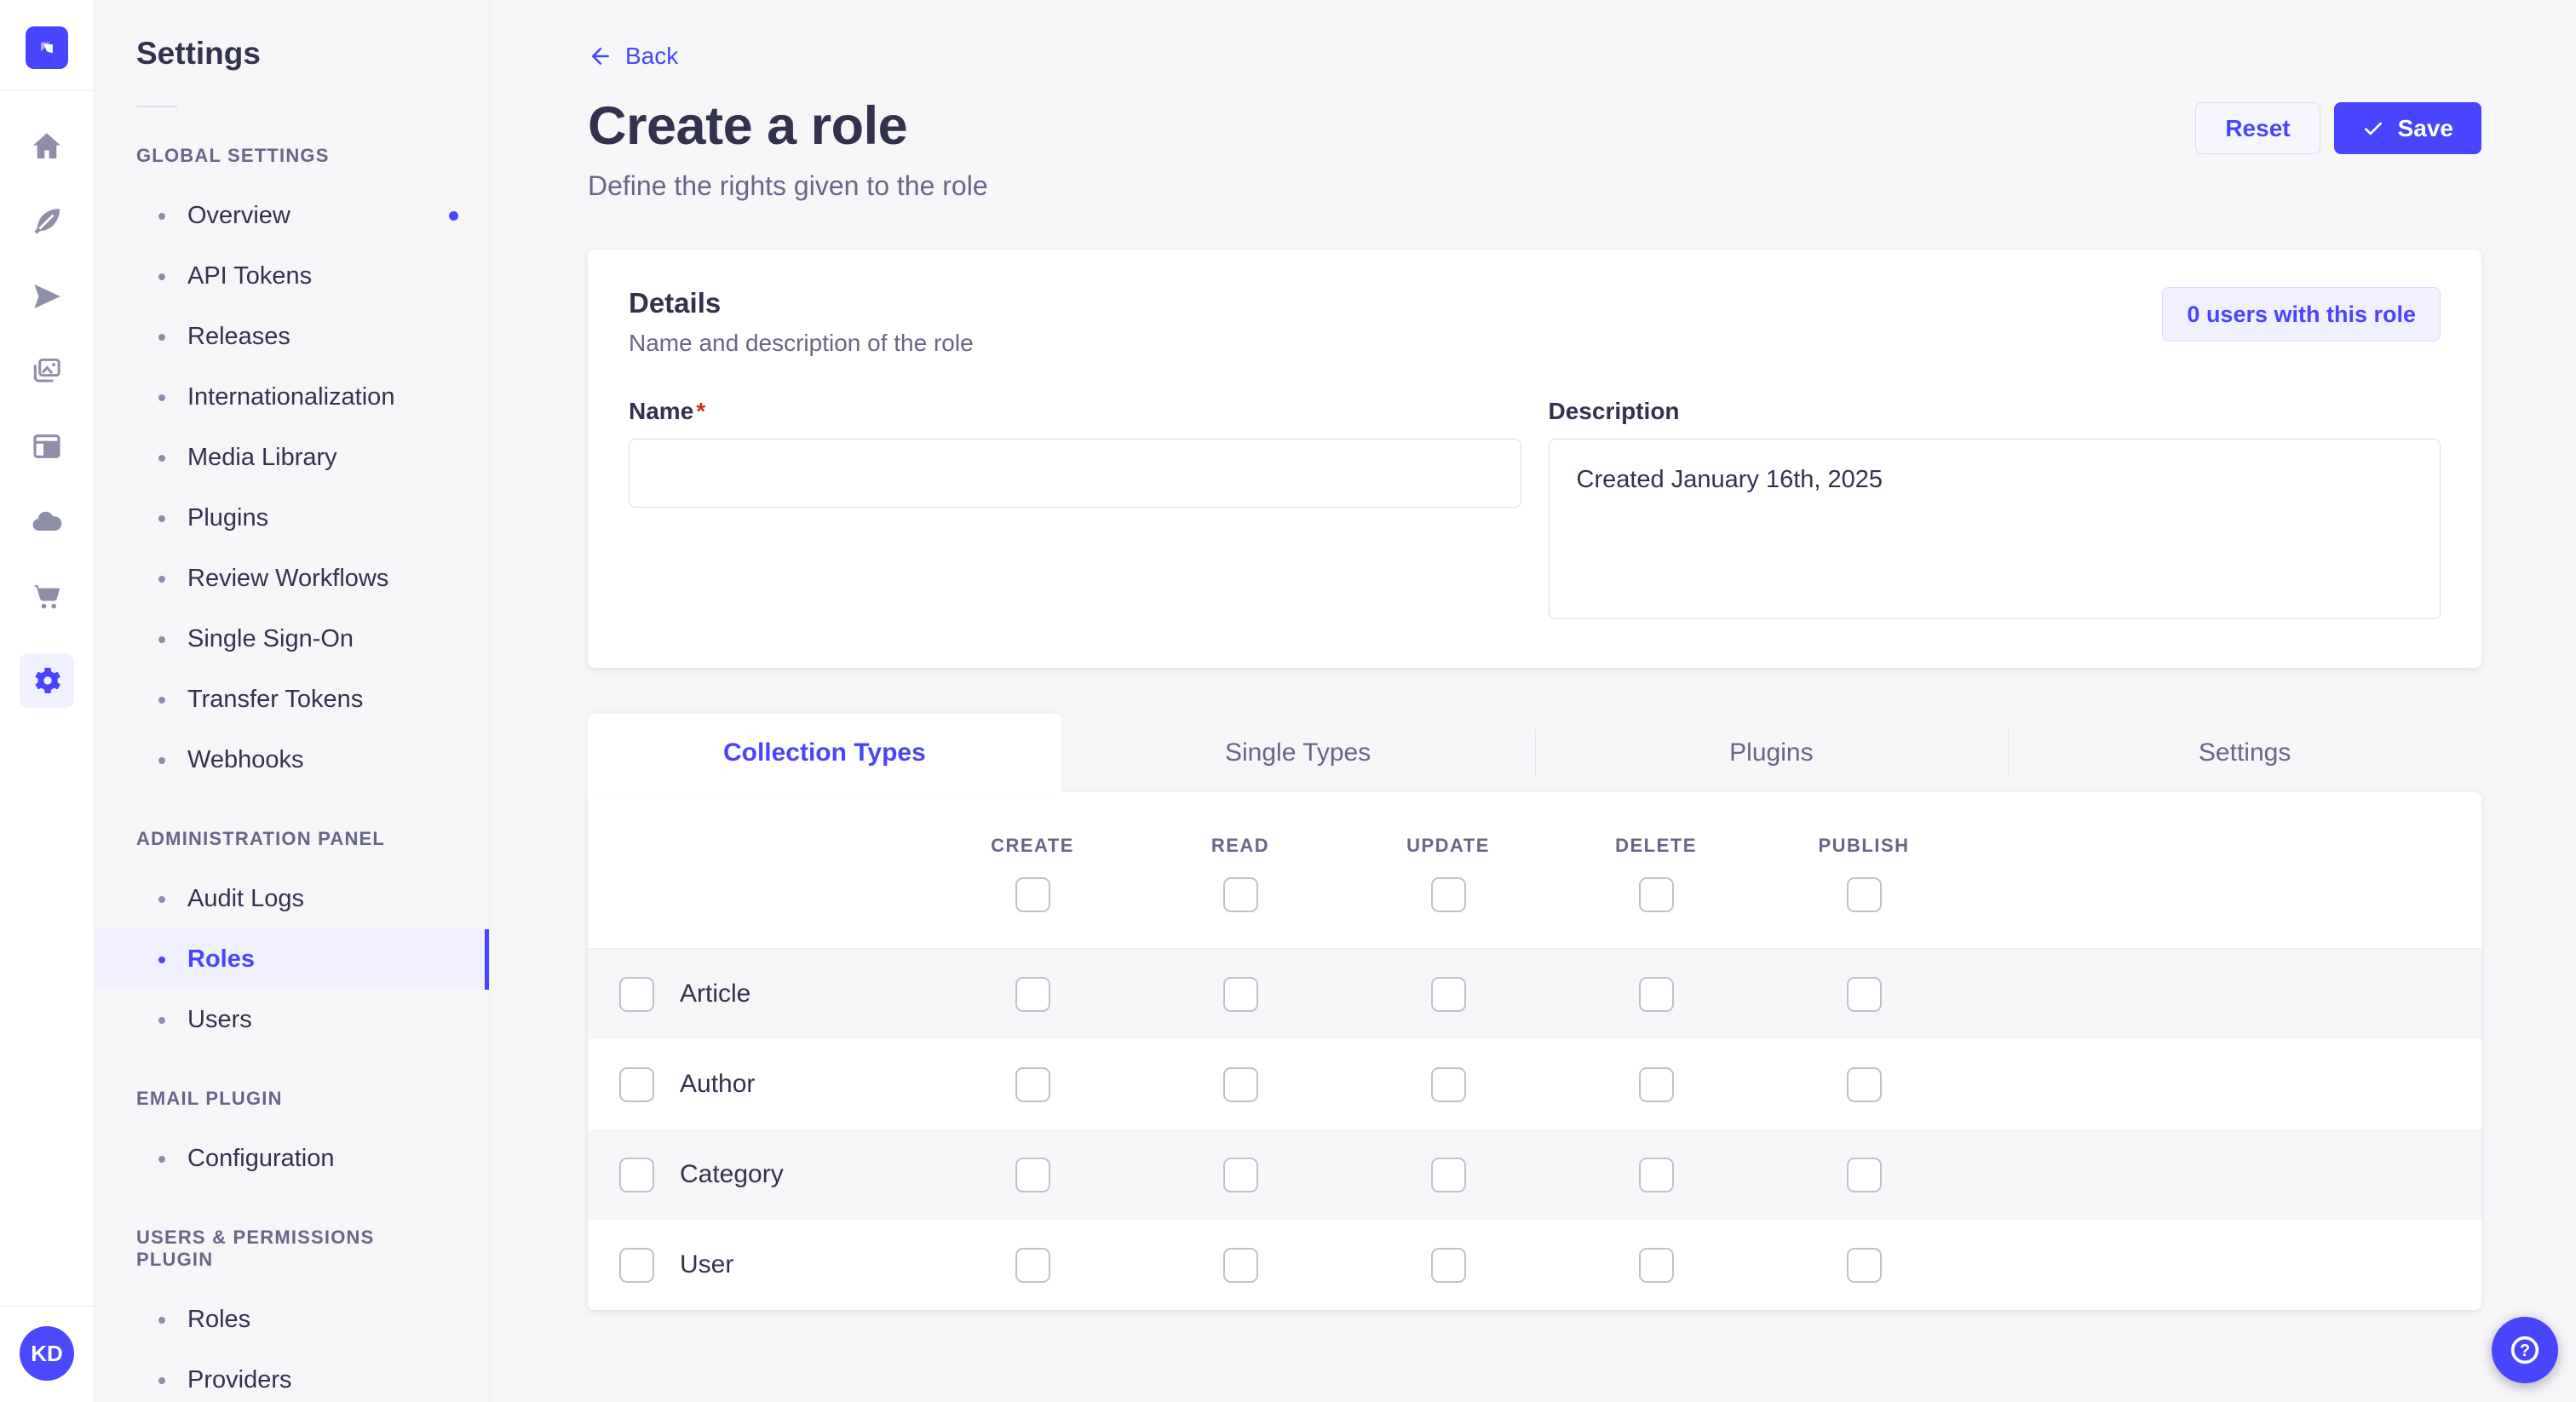  What do you see at coordinates (239, 215) in the screenshot?
I see `sidebar-item-label: Overview` at bounding box center [239, 215].